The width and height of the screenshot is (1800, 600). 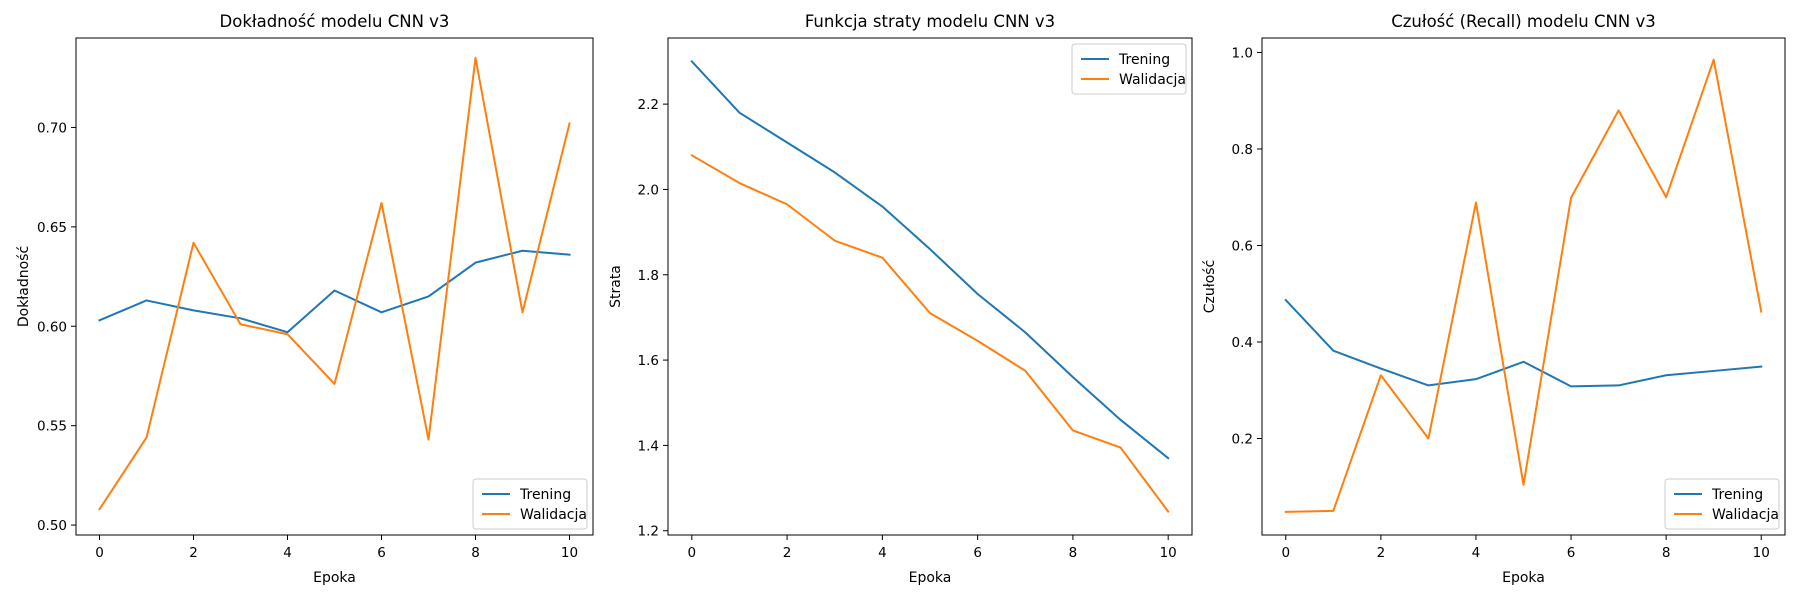 What do you see at coordinates (1242, 246) in the screenshot?
I see `y-tick-label: 0.6` at bounding box center [1242, 246].